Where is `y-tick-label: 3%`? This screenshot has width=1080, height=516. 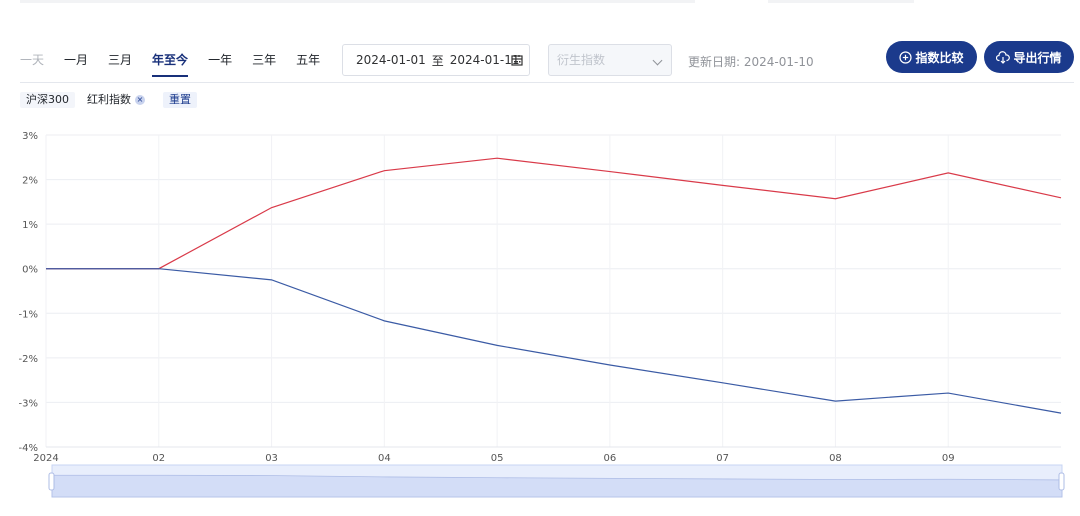
y-tick-label: 3% is located at coordinates (30, 136).